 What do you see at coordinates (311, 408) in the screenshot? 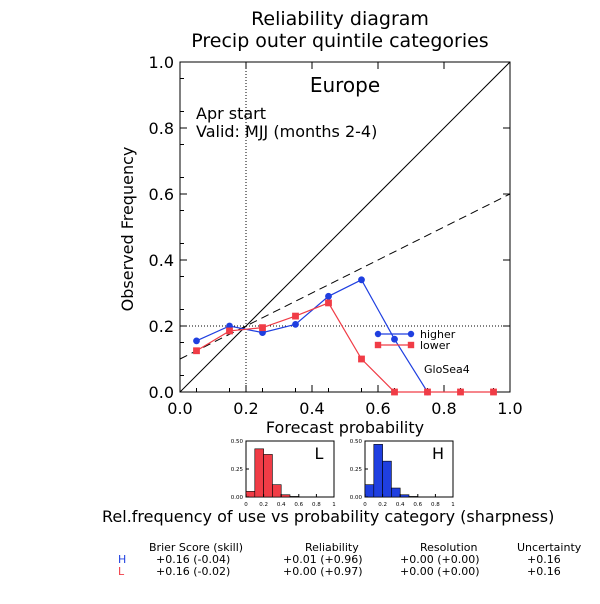
I see `x-tick-label: 0.4` at bounding box center [311, 408].